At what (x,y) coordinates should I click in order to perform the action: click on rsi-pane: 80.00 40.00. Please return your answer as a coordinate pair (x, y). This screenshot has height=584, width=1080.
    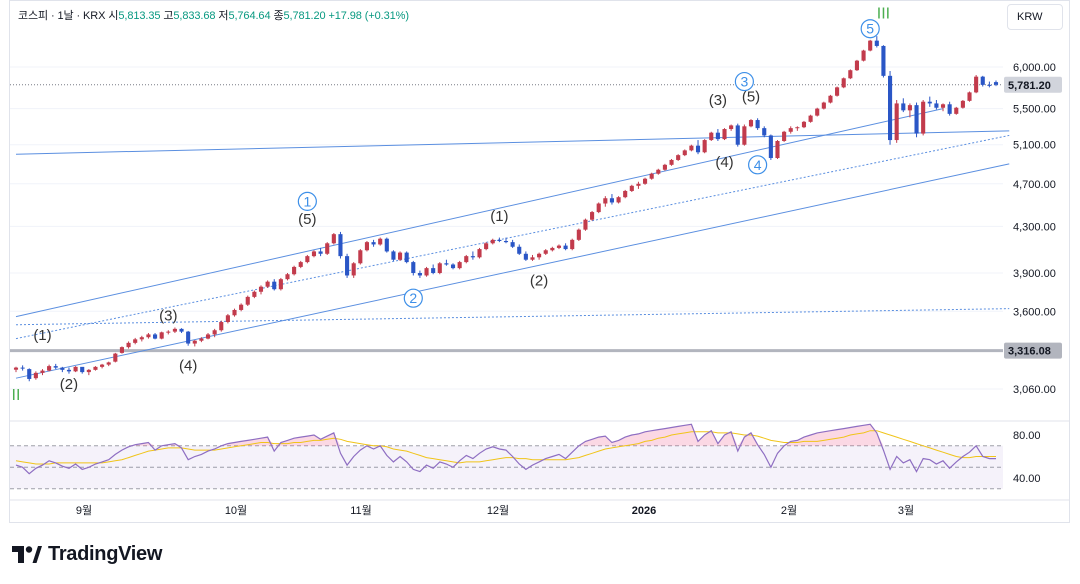
    Looking at the image, I should click on (539, 455).